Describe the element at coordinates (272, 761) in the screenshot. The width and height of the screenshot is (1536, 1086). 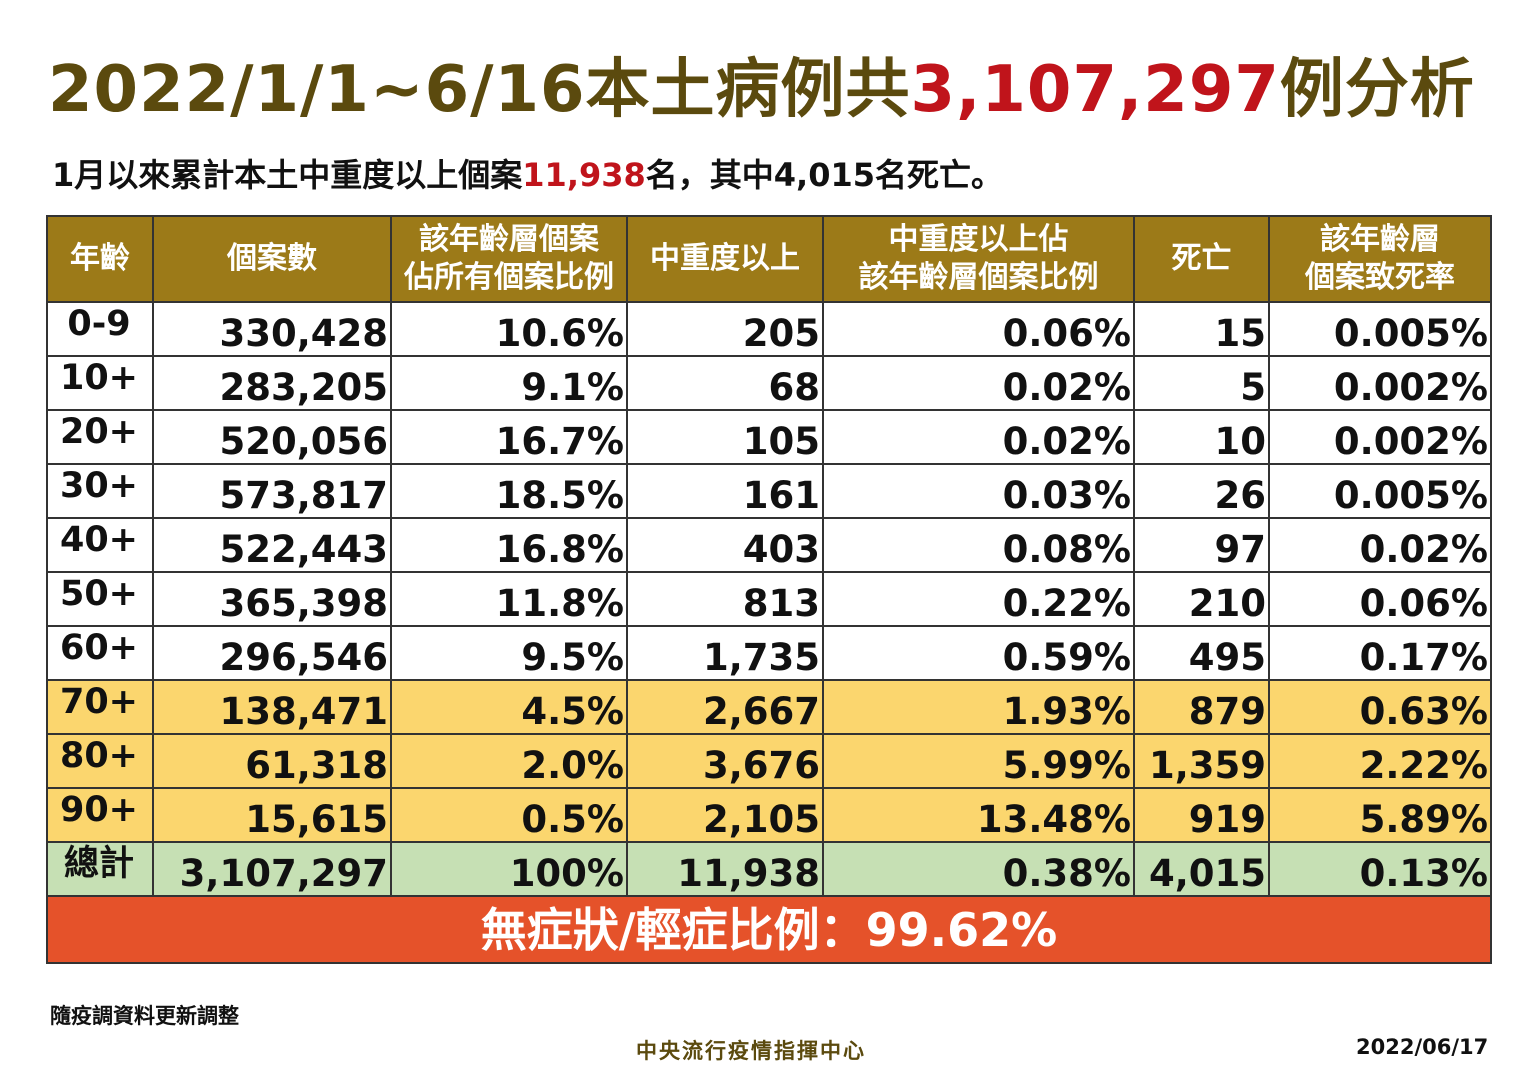
I see `value-cell: 61,318` at that location.